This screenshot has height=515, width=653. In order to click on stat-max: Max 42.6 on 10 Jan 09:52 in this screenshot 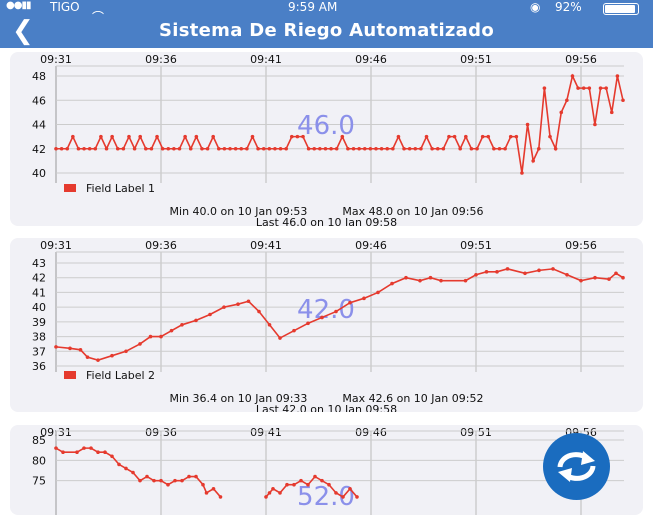, I will do `click(413, 398)`.